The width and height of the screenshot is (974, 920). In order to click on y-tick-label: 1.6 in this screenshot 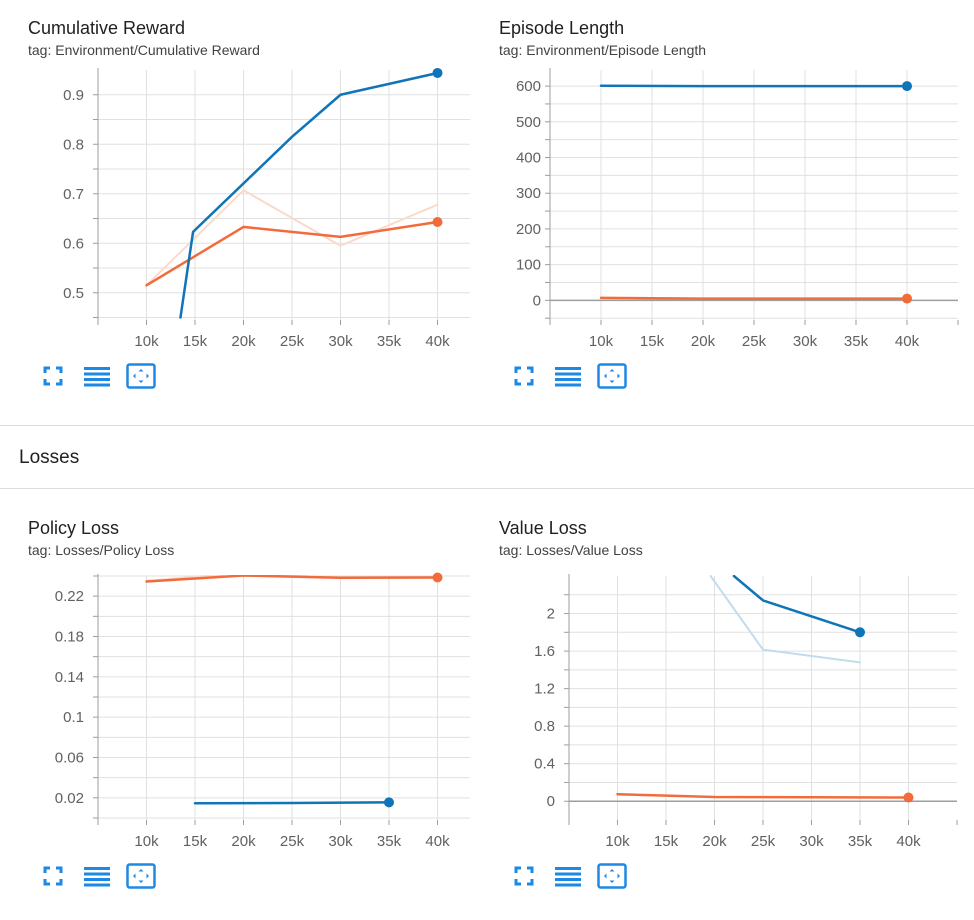, I will do `click(544, 651)`.